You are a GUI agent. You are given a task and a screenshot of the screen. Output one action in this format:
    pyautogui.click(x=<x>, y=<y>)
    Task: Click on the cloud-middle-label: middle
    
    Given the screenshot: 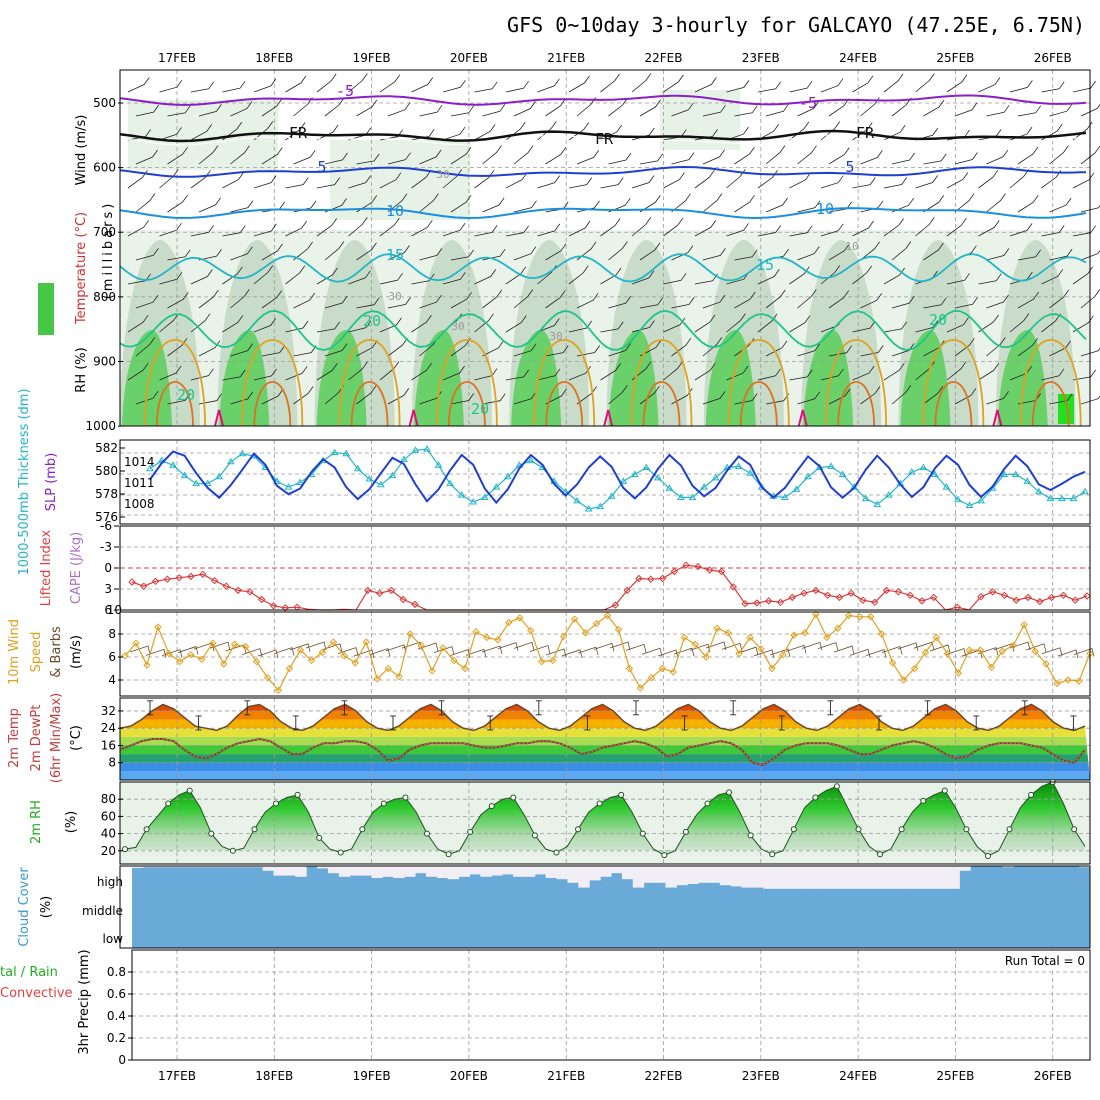 What is the action you would take?
    pyautogui.click(x=102, y=911)
    